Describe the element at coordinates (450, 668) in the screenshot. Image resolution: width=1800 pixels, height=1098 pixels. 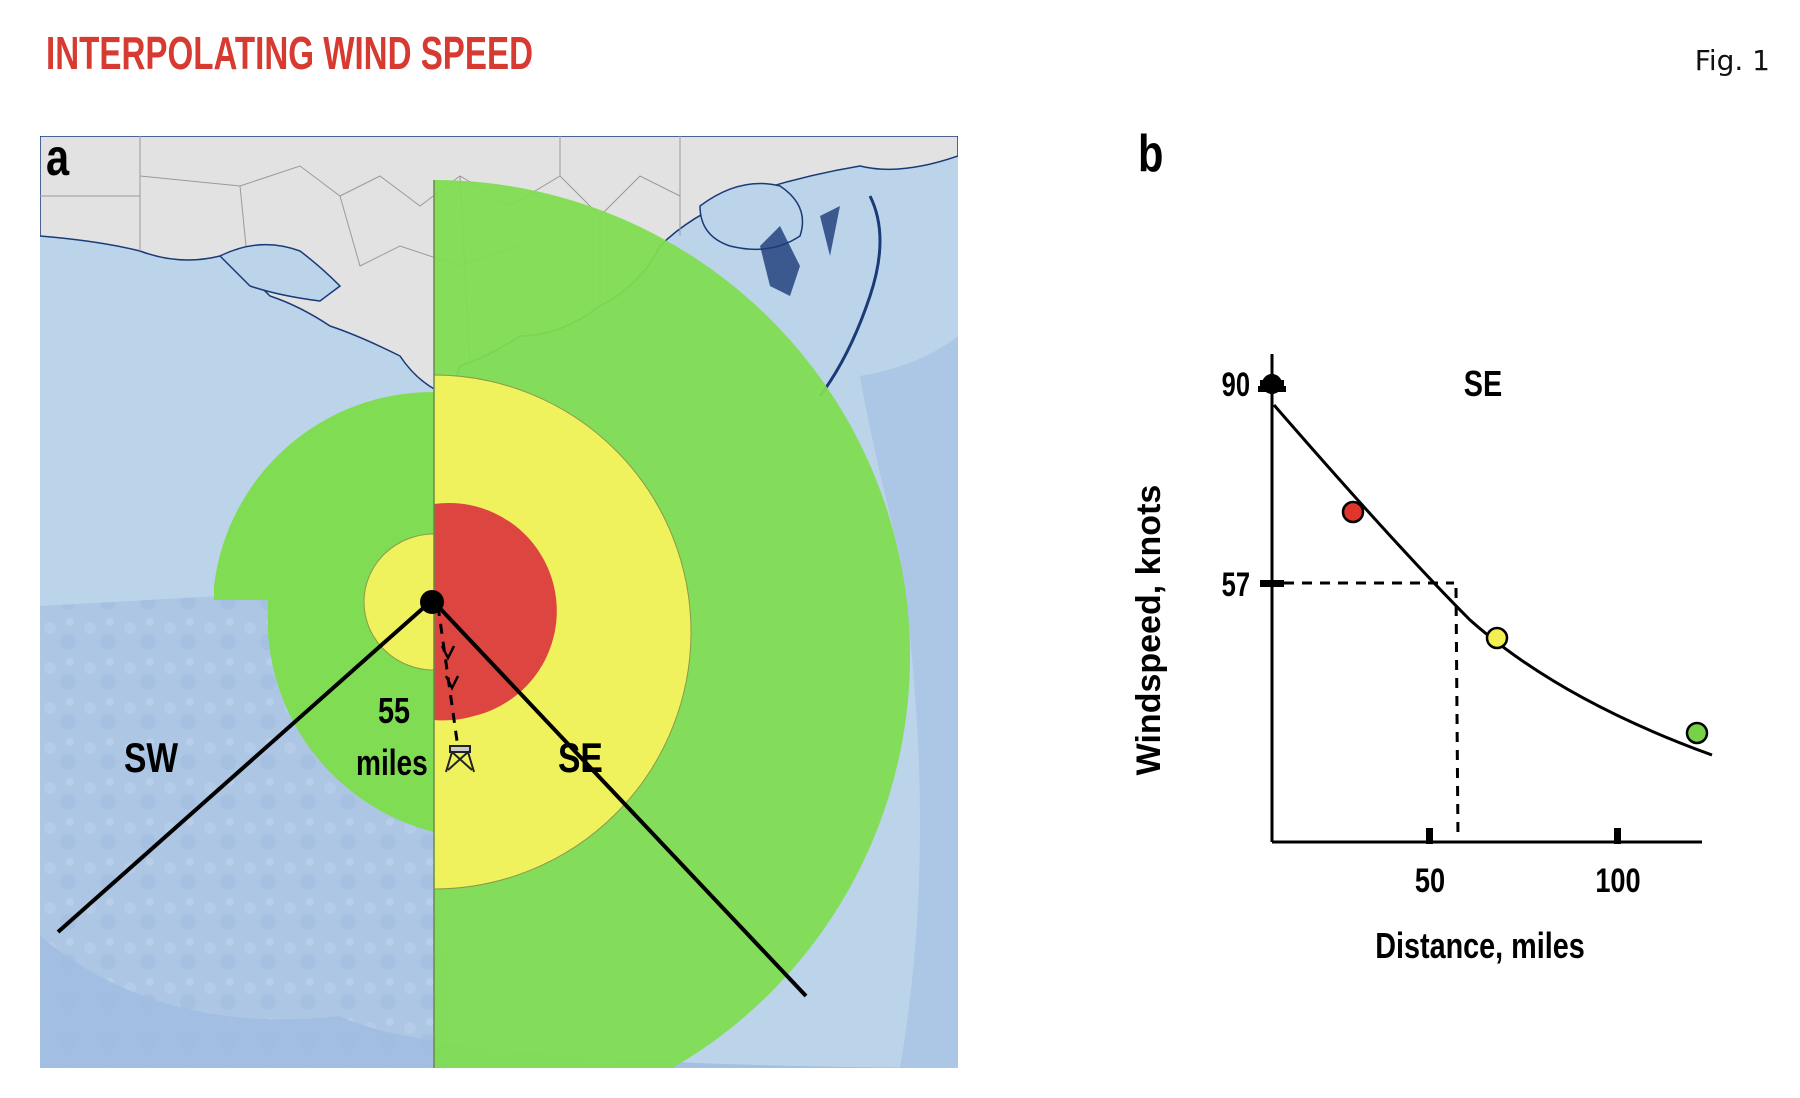
I see `arrow-heads-icon` at that location.